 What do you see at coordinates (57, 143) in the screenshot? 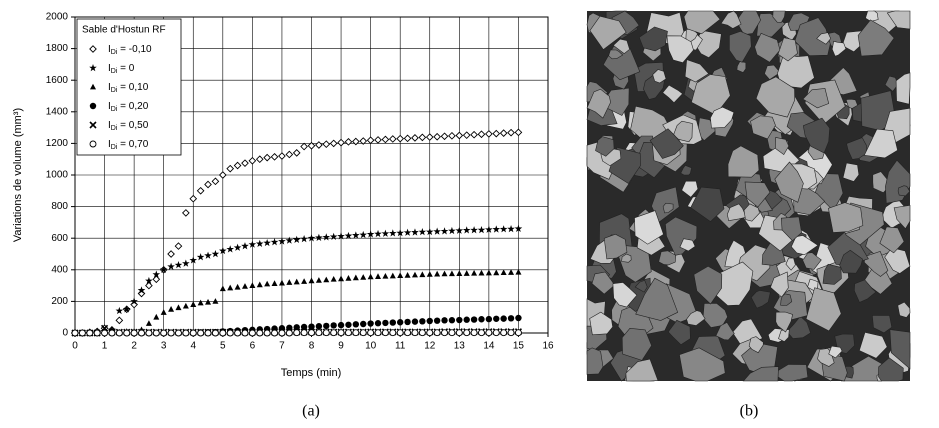
I see `y-tick-label: 1200` at bounding box center [57, 143].